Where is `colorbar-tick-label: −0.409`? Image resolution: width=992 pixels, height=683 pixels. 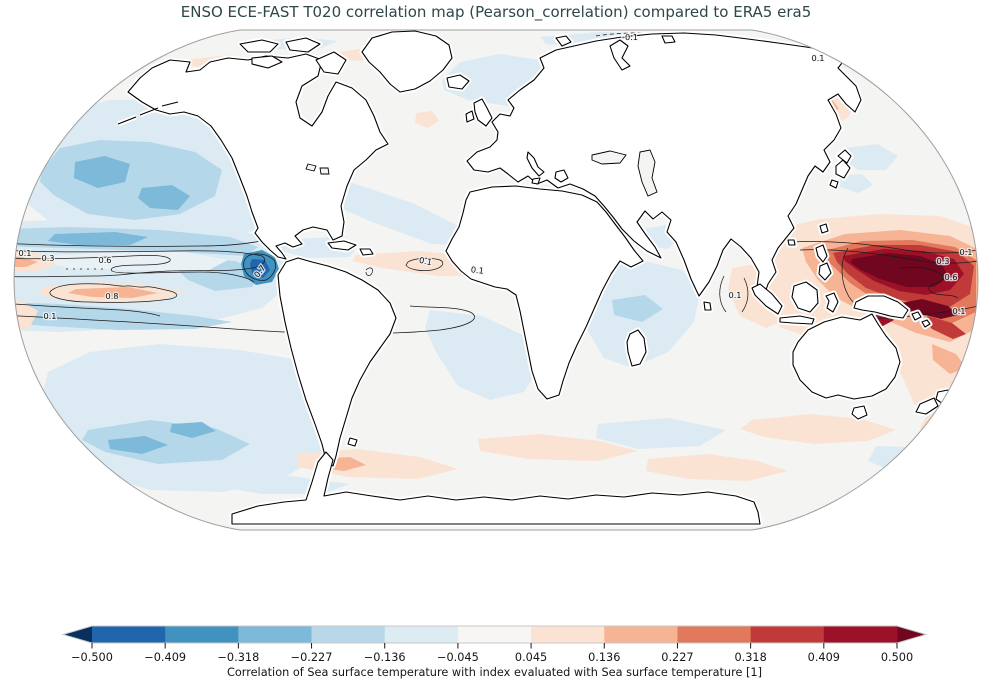 colorbar-tick-label: −0.409 is located at coordinates (165, 657).